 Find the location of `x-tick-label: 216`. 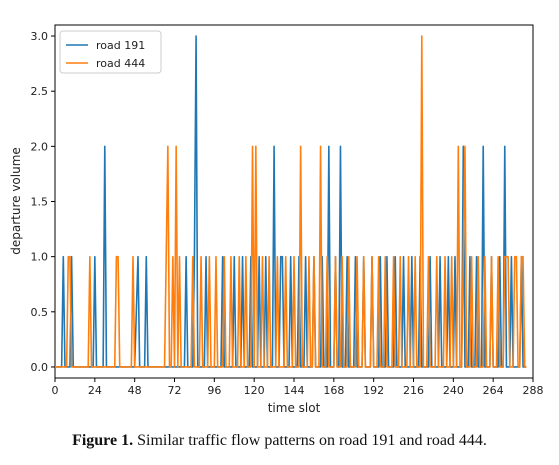

x-tick-label: 216 is located at coordinates (413, 390).